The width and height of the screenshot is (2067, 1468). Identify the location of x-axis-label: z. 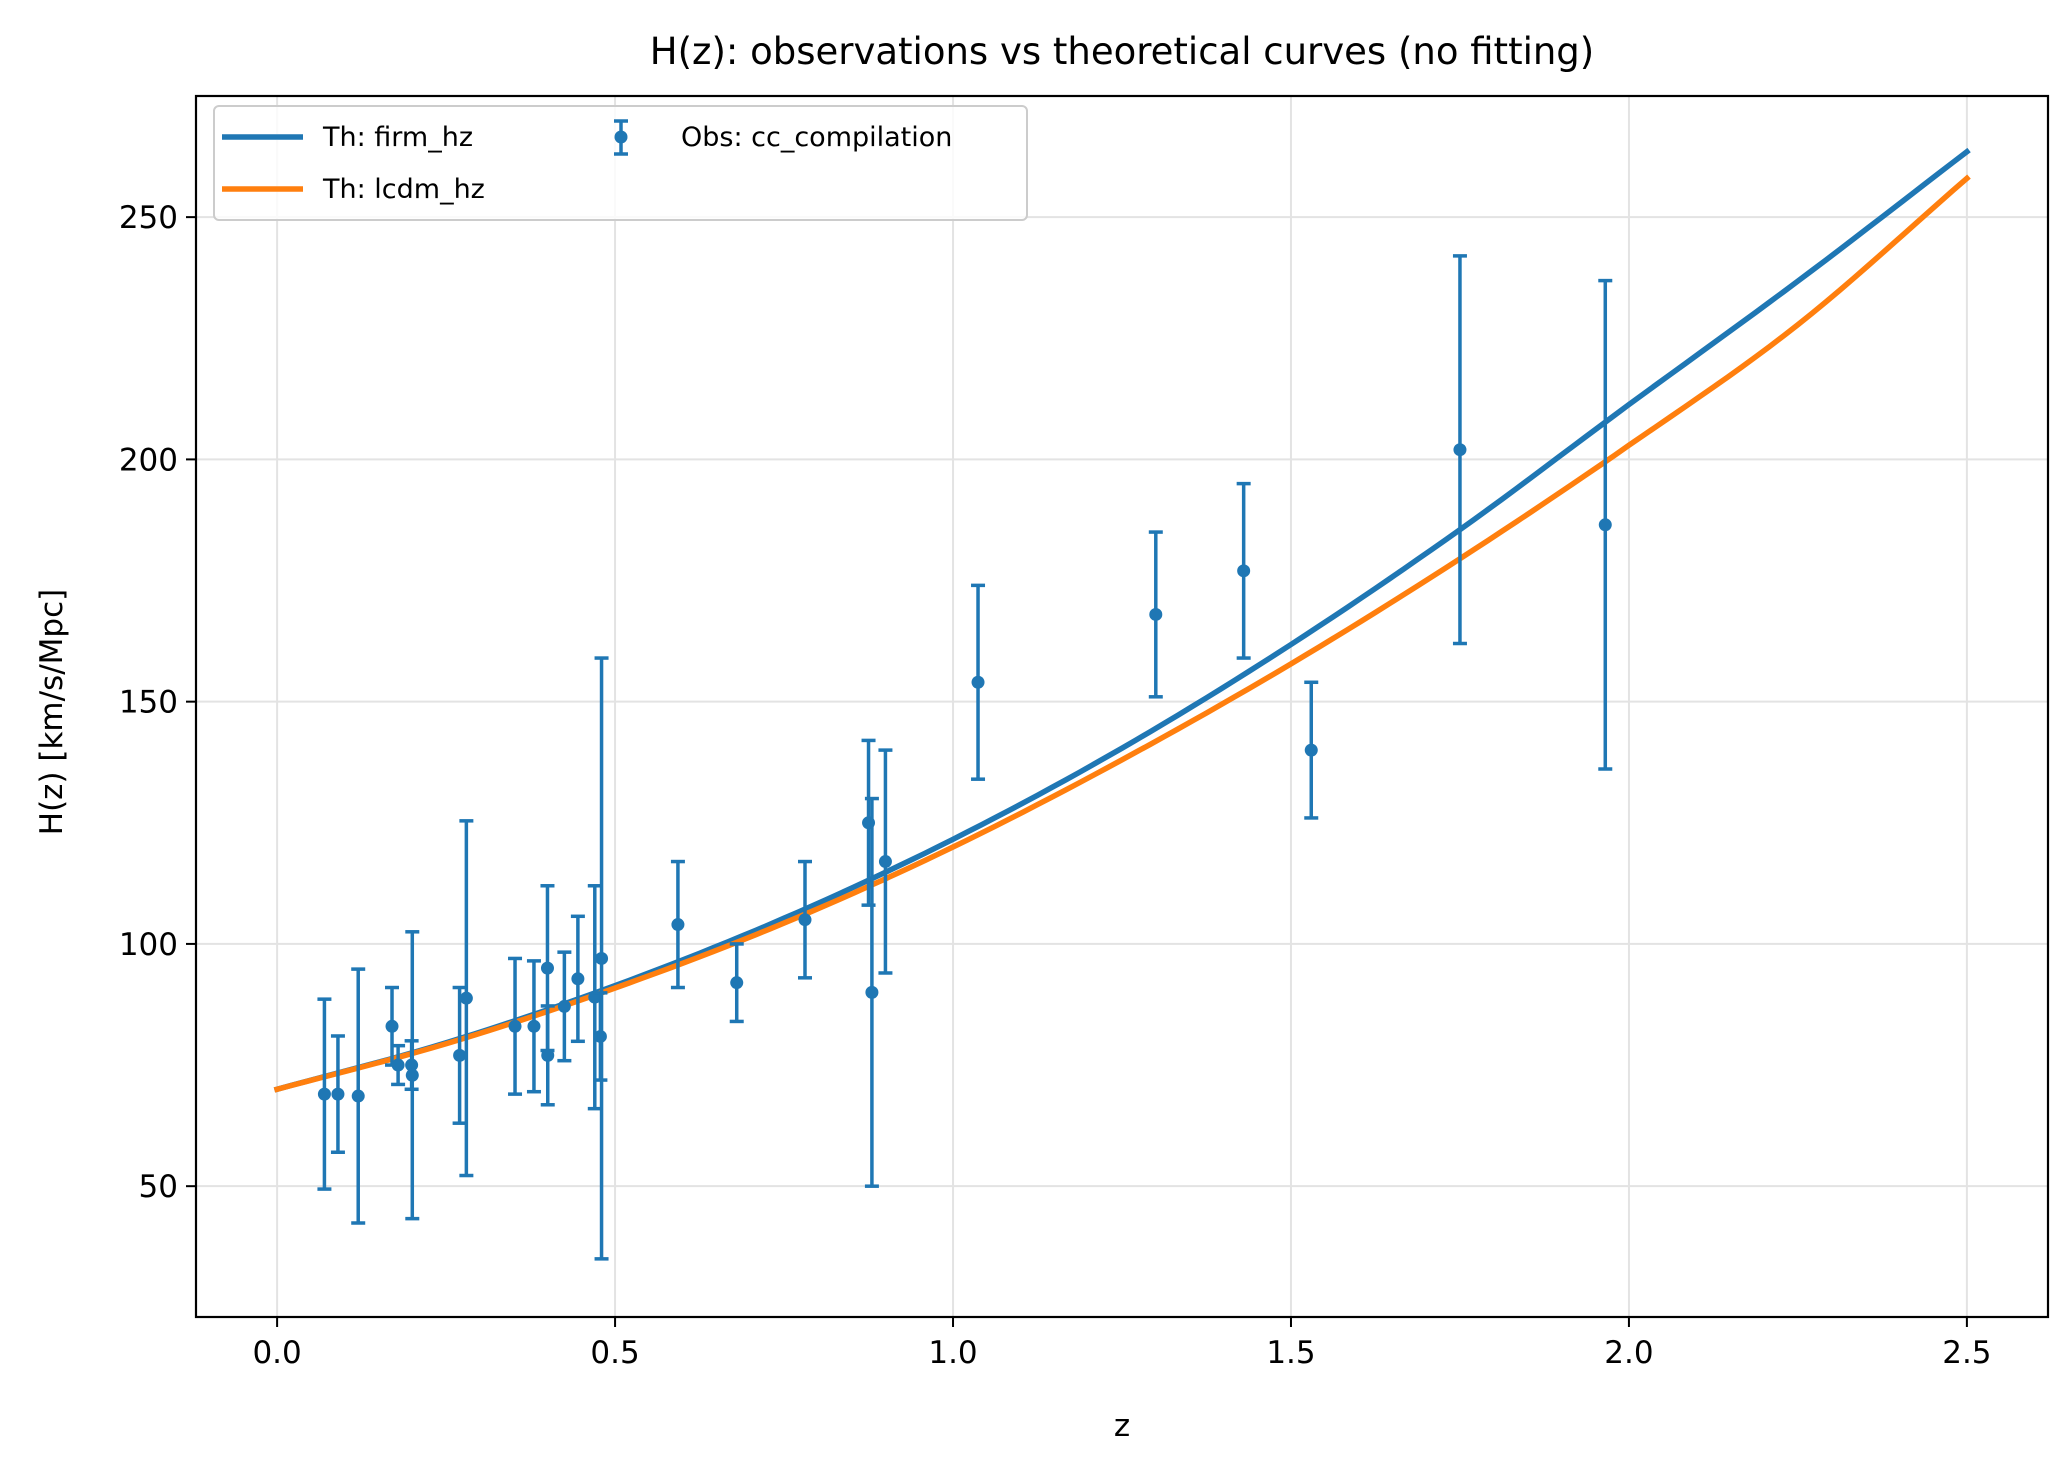
(1122, 1426).